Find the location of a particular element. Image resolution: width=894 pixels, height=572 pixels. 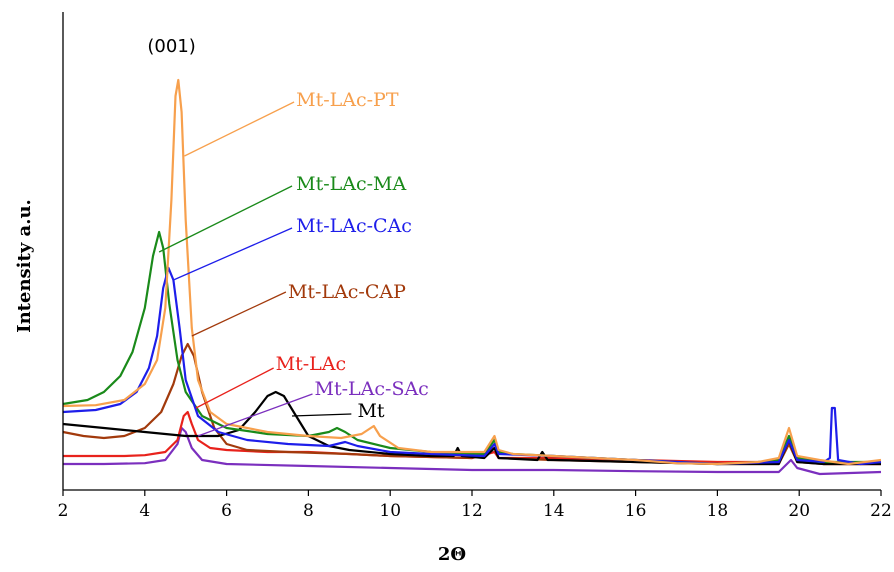

series-label-mt: Mt is located at coordinates (370, 411).